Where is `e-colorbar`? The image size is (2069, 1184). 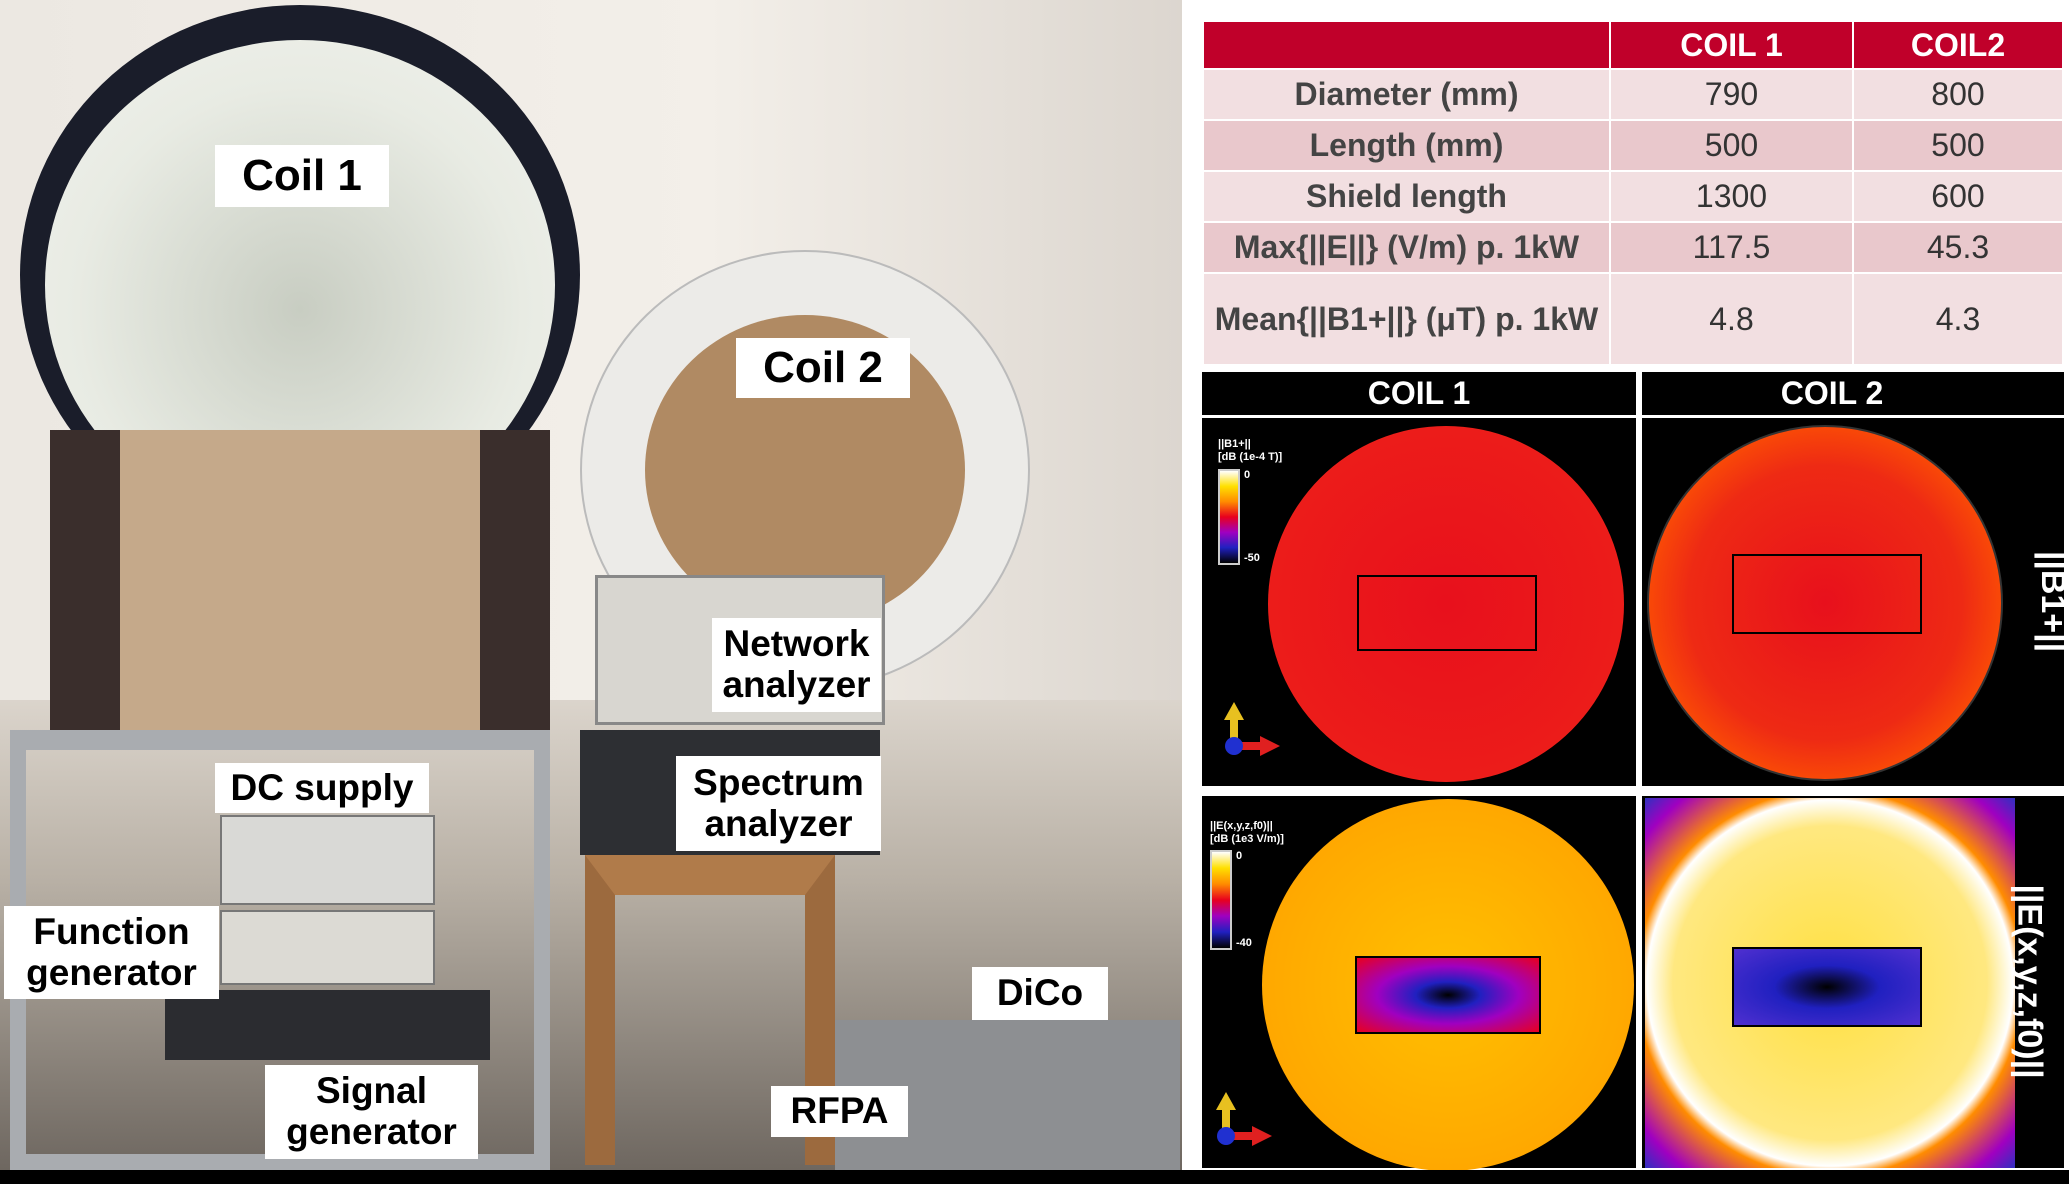
e-colorbar is located at coordinates (1221, 900).